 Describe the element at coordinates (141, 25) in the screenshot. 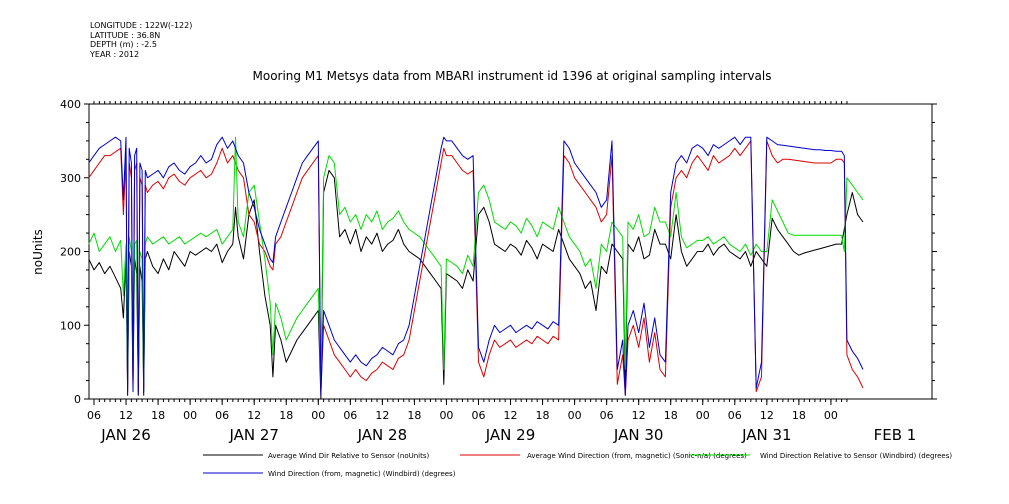

I see `longitude-label: LONGITUDE : 122W(-122)` at that location.